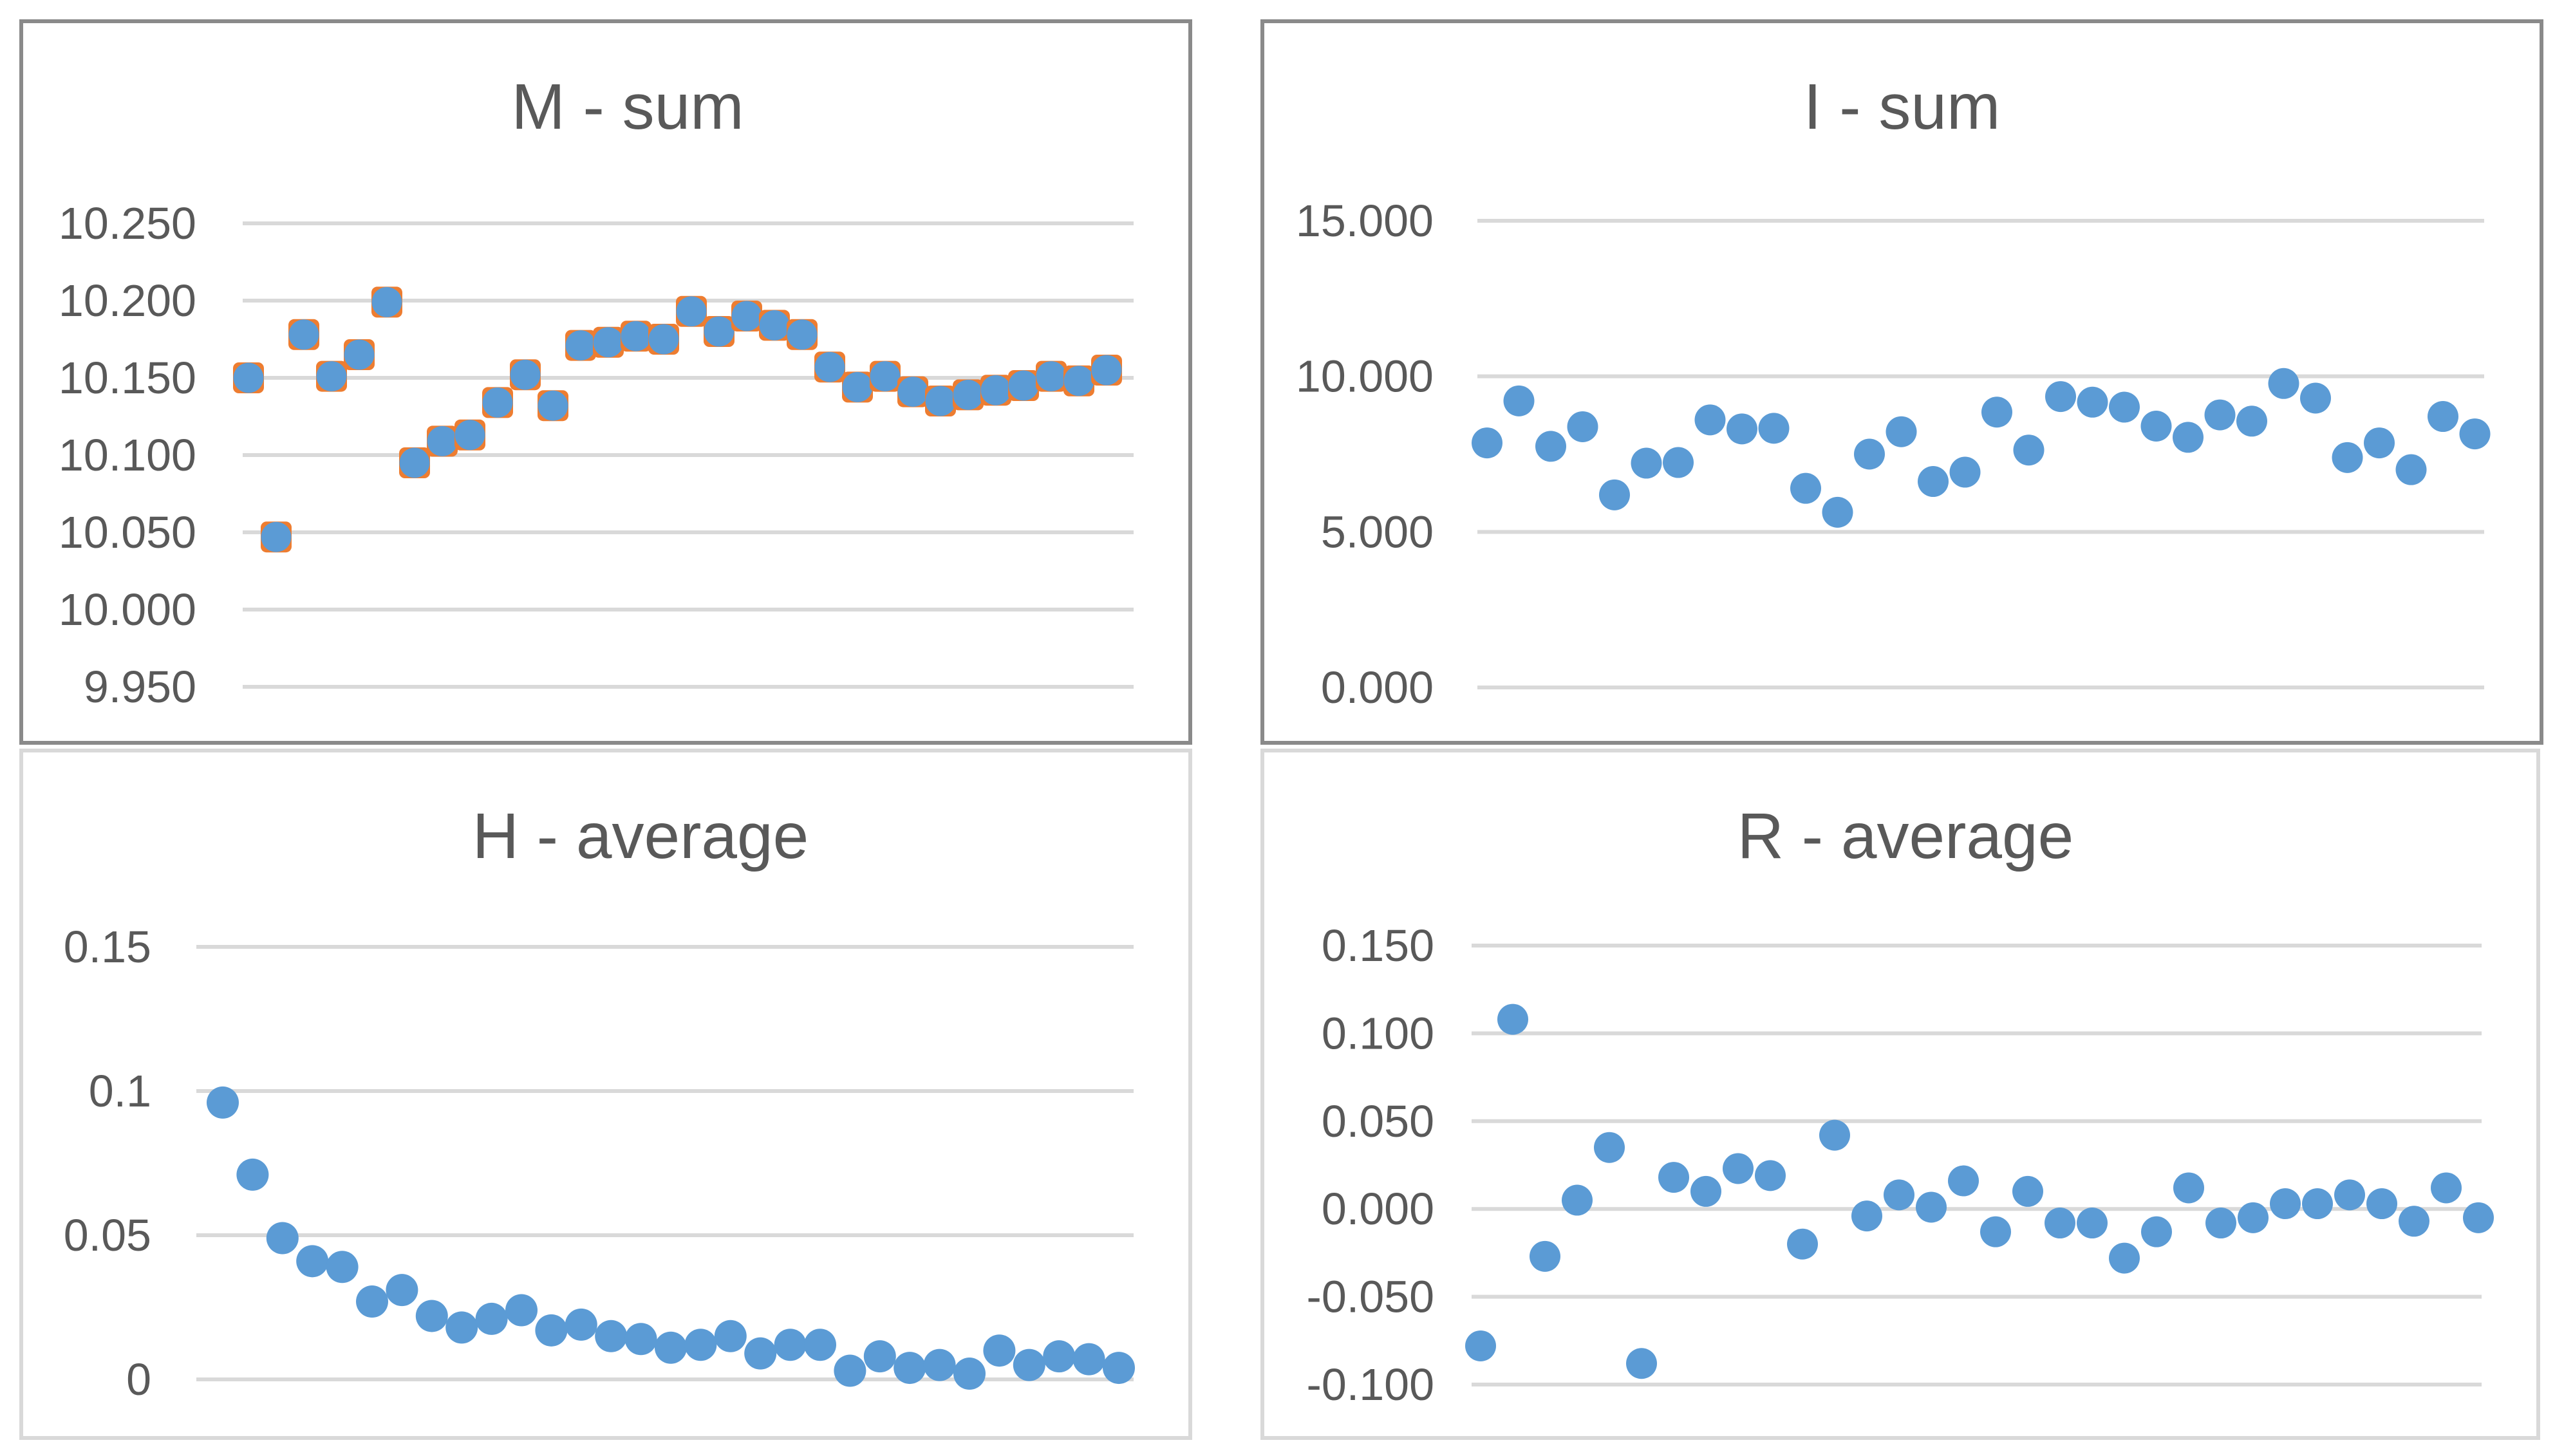  Describe the element at coordinates (1370, 1297) in the screenshot. I see `y-axis-tick-label: -0.050` at that location.